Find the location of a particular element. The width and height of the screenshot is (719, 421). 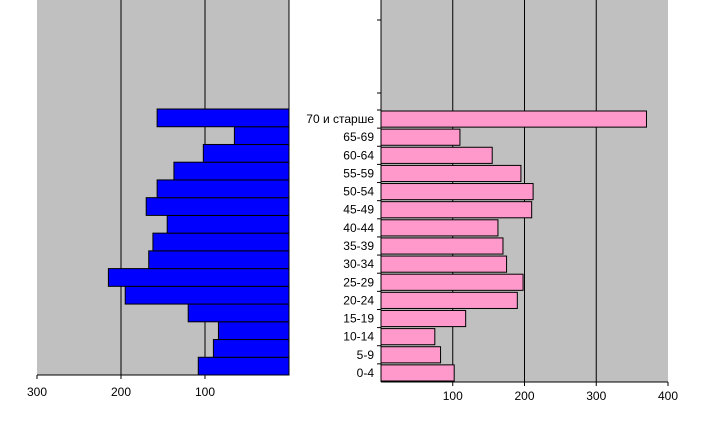

category-label: 30-34 is located at coordinates (358, 264).